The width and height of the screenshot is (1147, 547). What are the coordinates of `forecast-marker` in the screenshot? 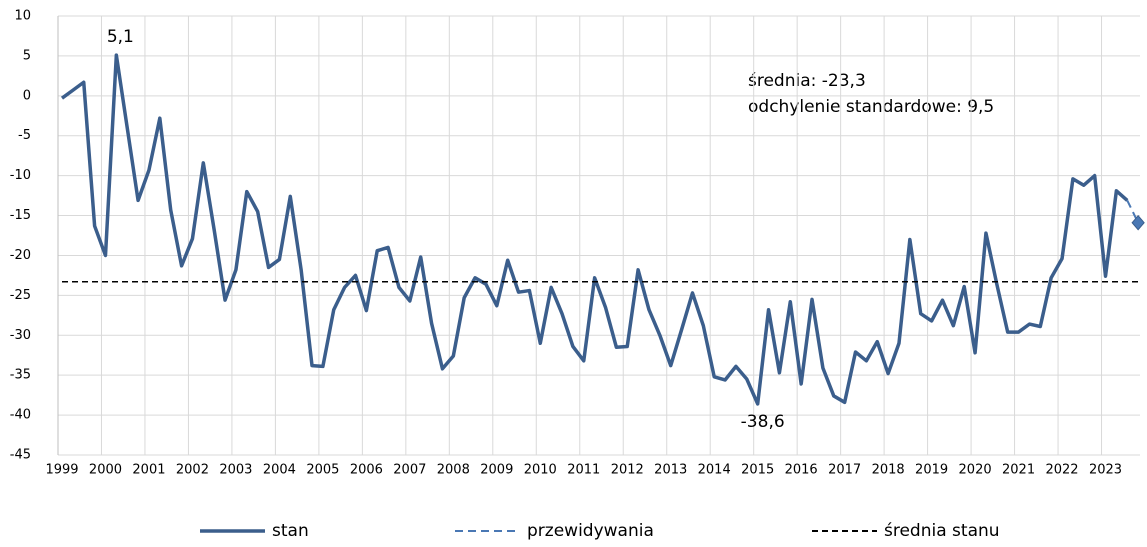 It's located at (1138, 222).